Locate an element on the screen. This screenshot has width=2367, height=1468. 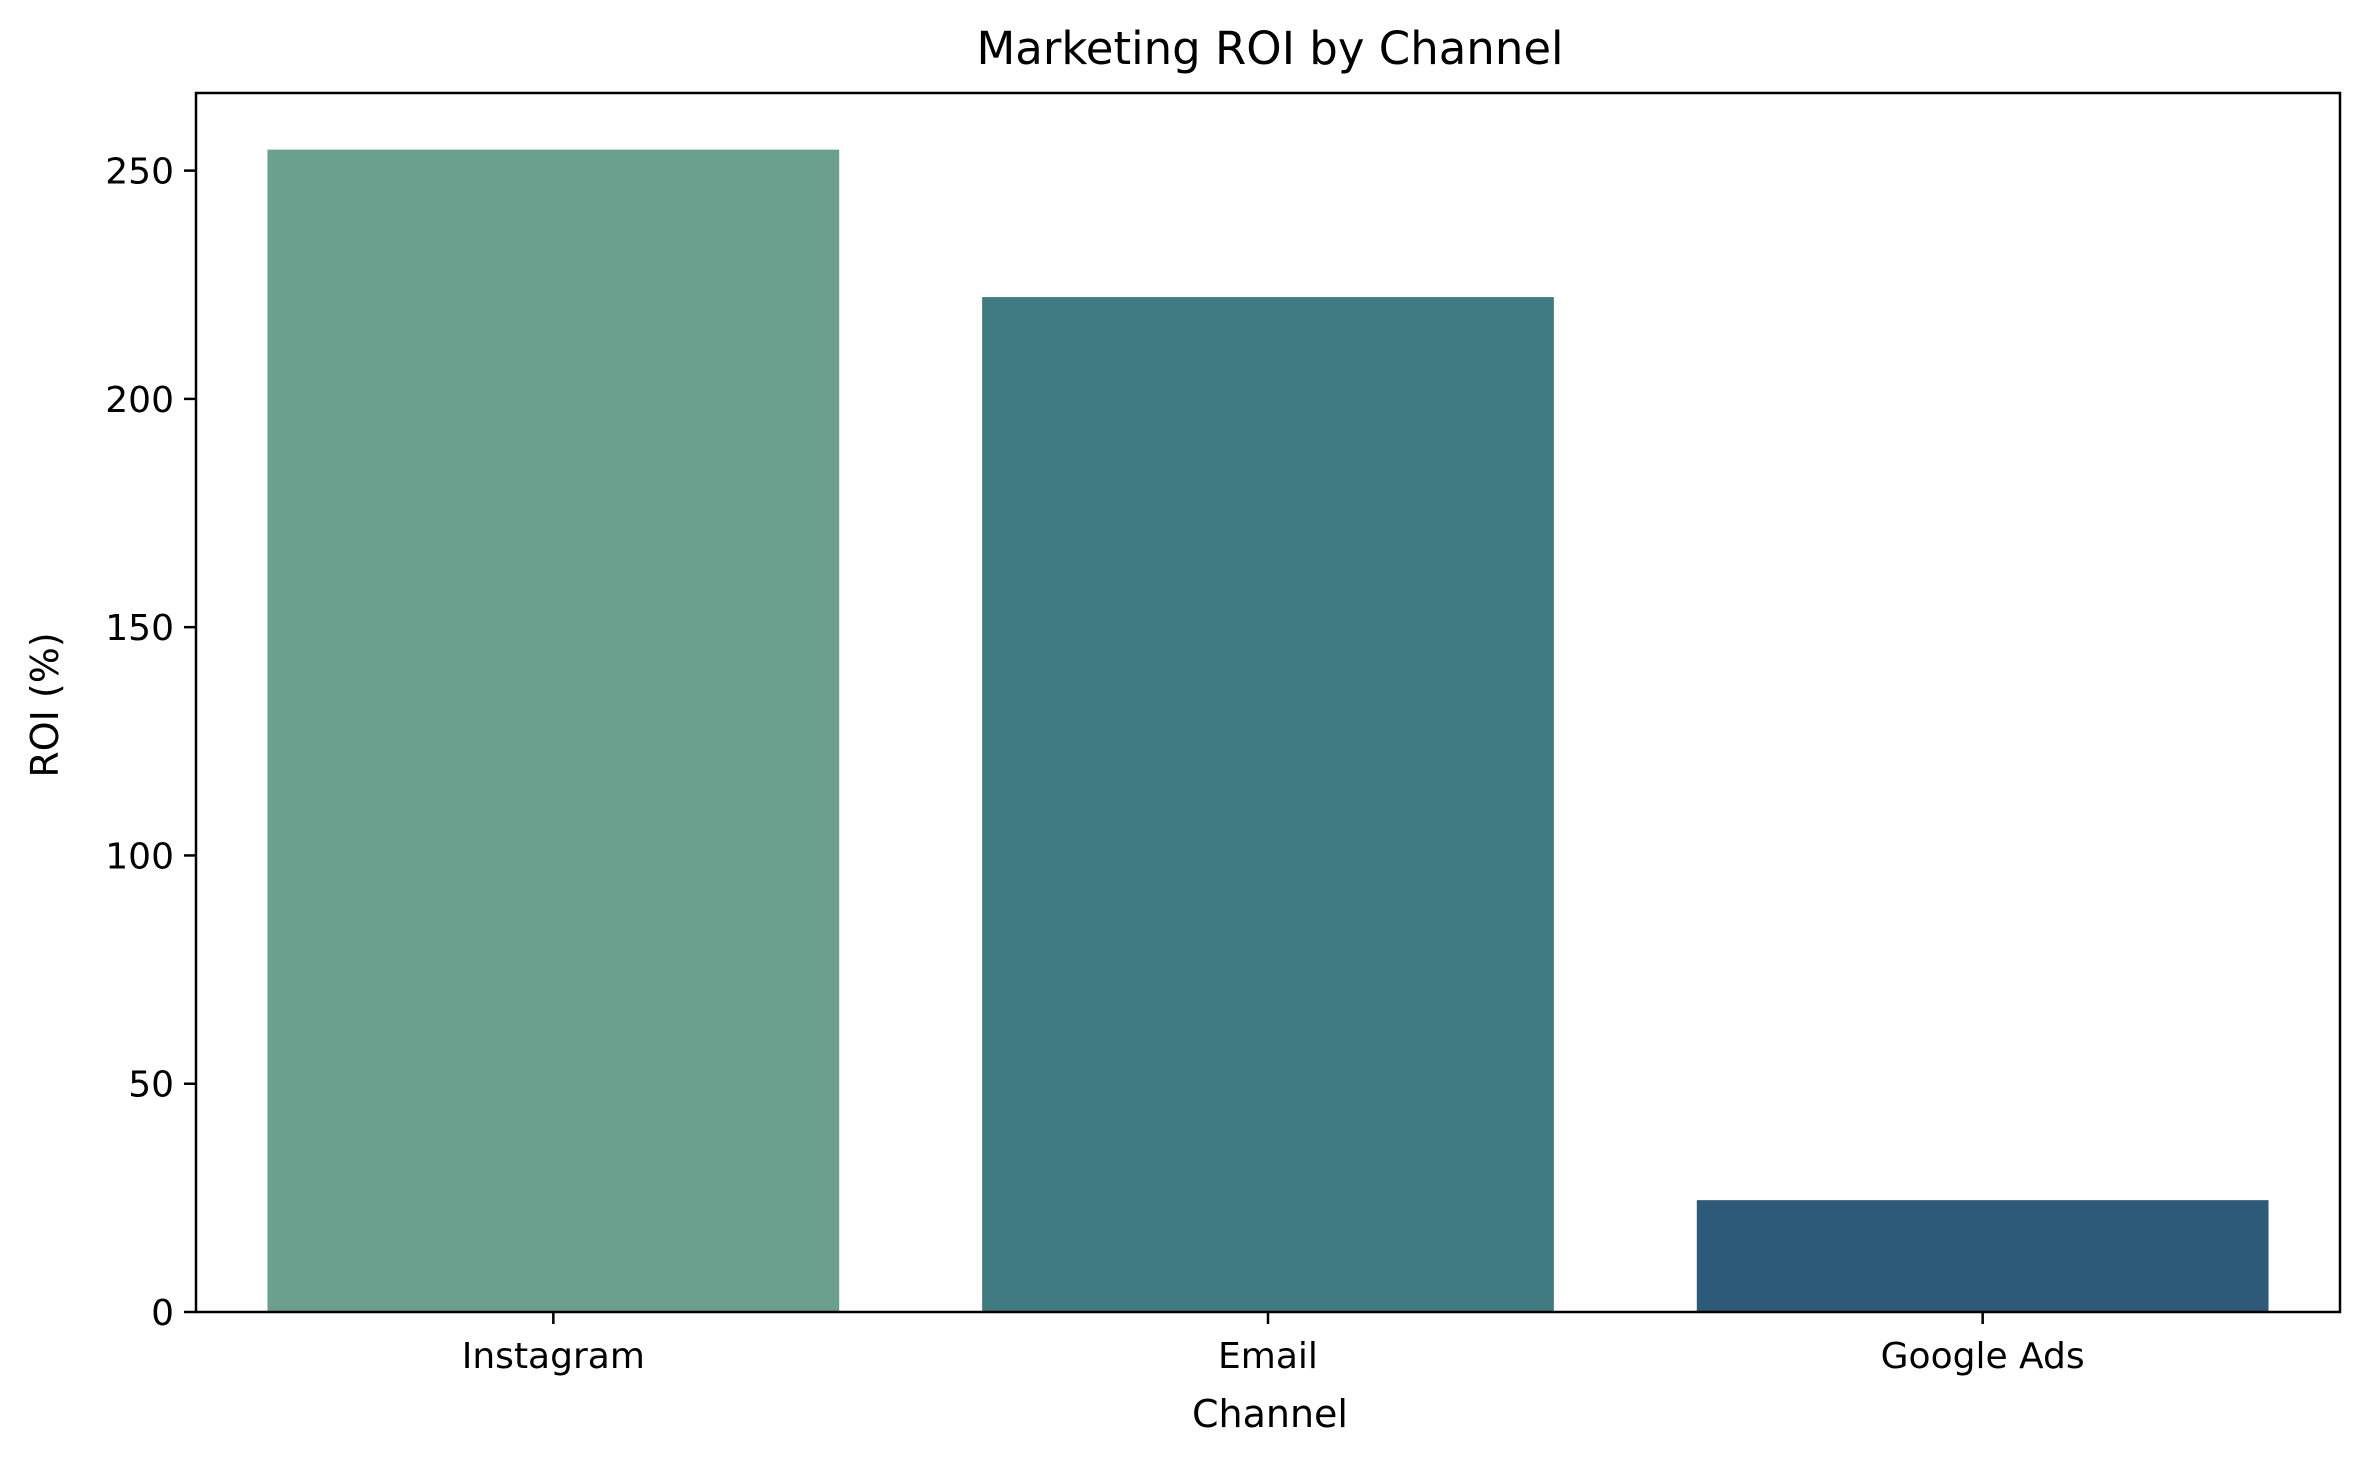
y-tick-label: 50 is located at coordinates (151, 1085).